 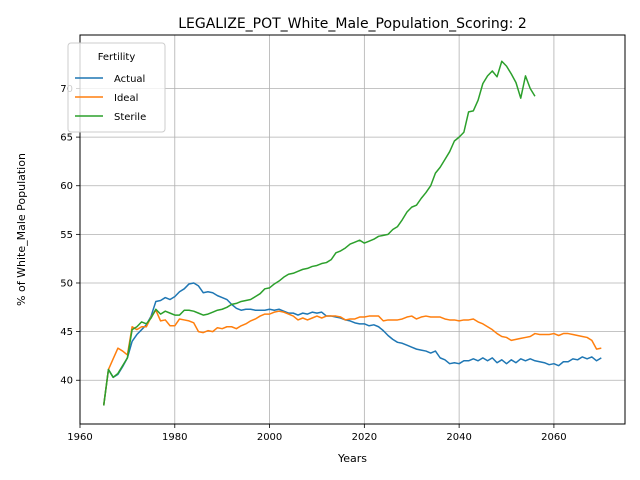 What do you see at coordinates (66, 381) in the screenshot?
I see `y-tick-label: 40` at bounding box center [66, 381].